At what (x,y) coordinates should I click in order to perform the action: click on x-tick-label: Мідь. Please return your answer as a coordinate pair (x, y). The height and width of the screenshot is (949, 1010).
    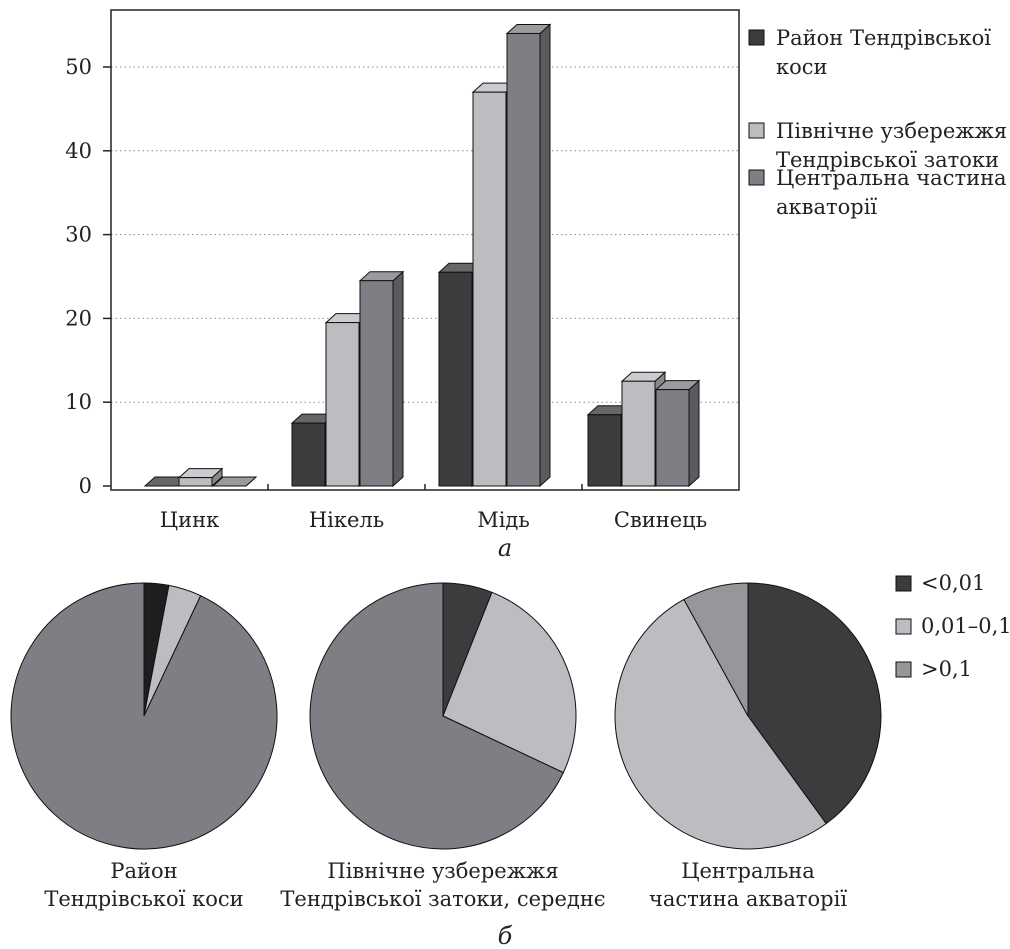
    Looking at the image, I should click on (503, 520).